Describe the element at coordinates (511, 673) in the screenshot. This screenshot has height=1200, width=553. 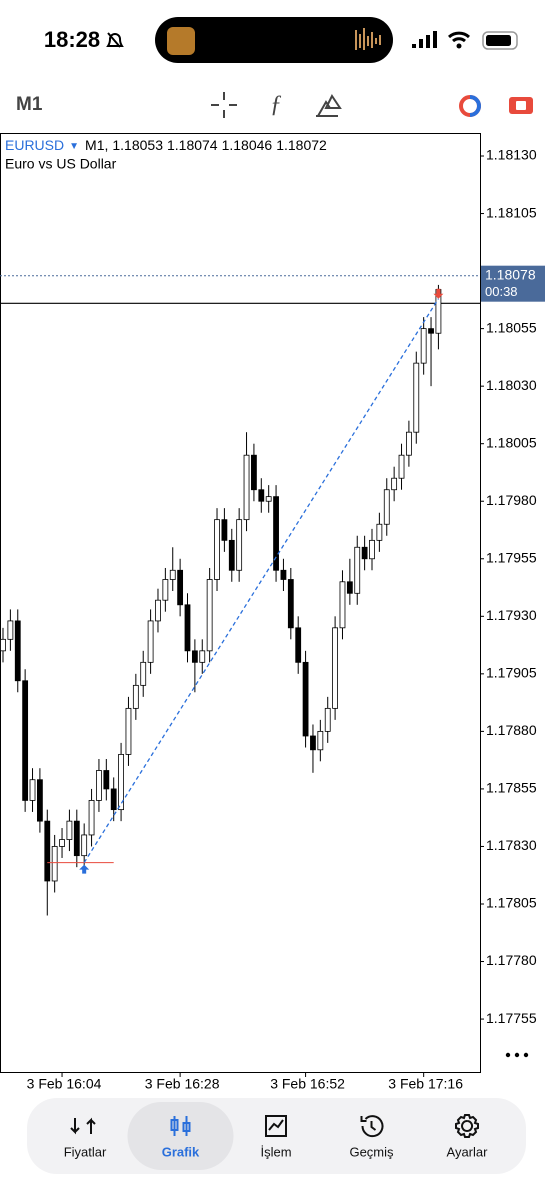
I see `y-tick-label: 1.17905` at that location.